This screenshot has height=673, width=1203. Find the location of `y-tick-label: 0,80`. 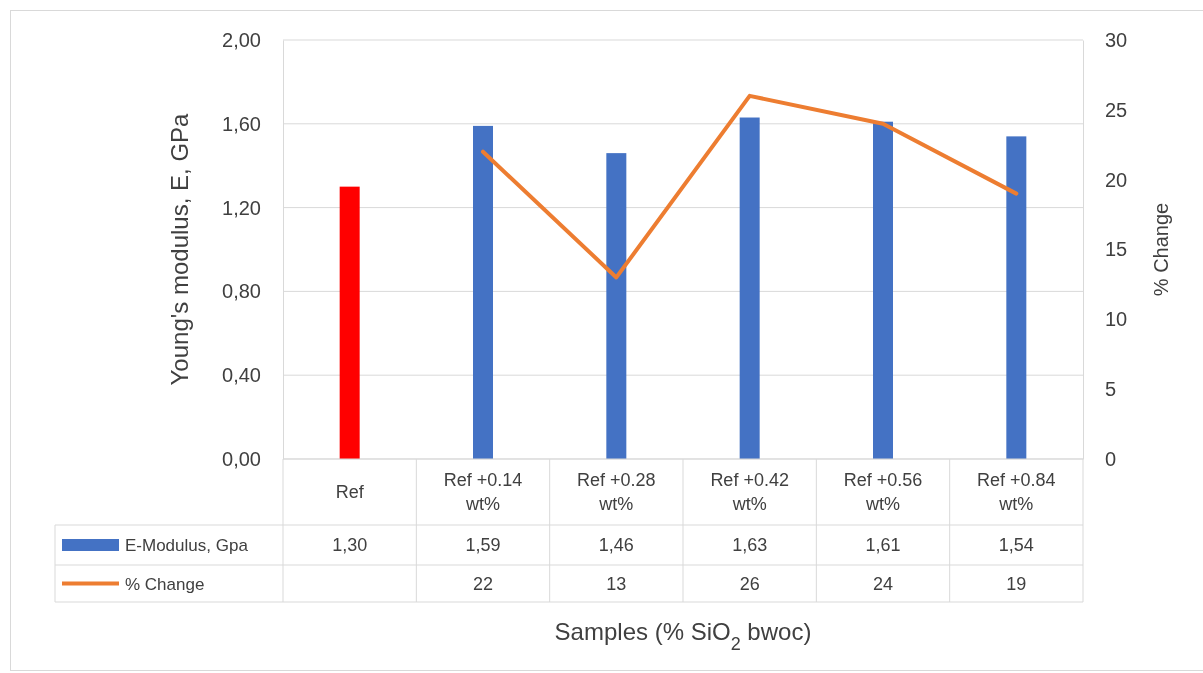

y-tick-label: 0,80 is located at coordinates (241, 291).